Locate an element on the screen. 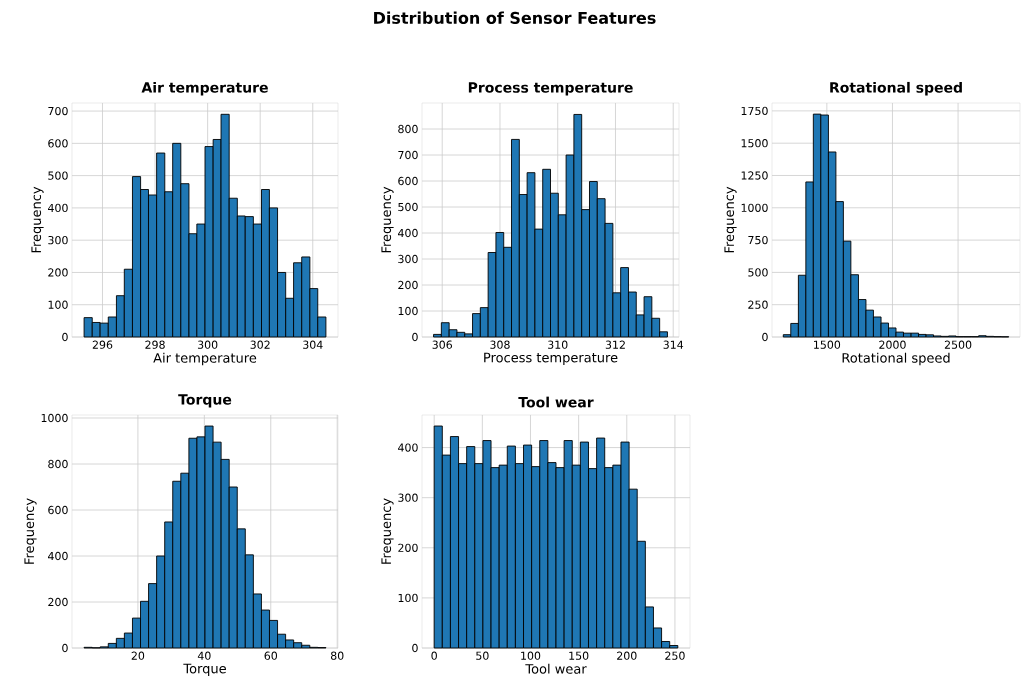 This screenshot has width=1029, height=689. x-tick-label: 302 is located at coordinates (260, 344).